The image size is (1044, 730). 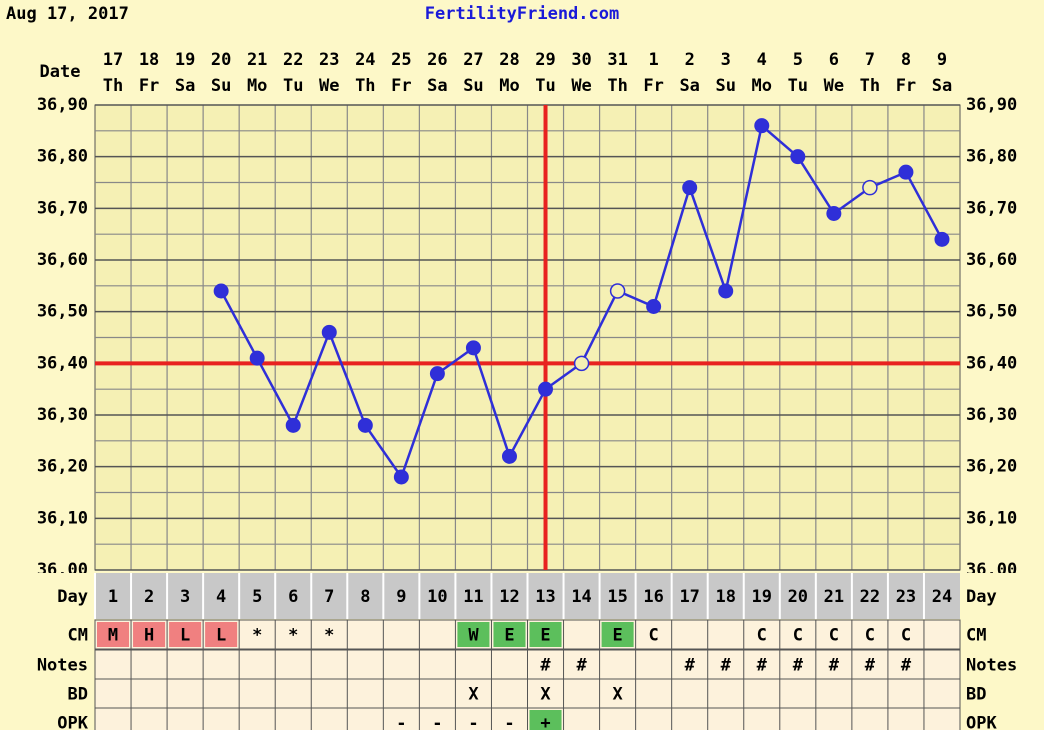 What do you see at coordinates (981, 597) in the screenshot?
I see `day-label-right: Day` at bounding box center [981, 597].